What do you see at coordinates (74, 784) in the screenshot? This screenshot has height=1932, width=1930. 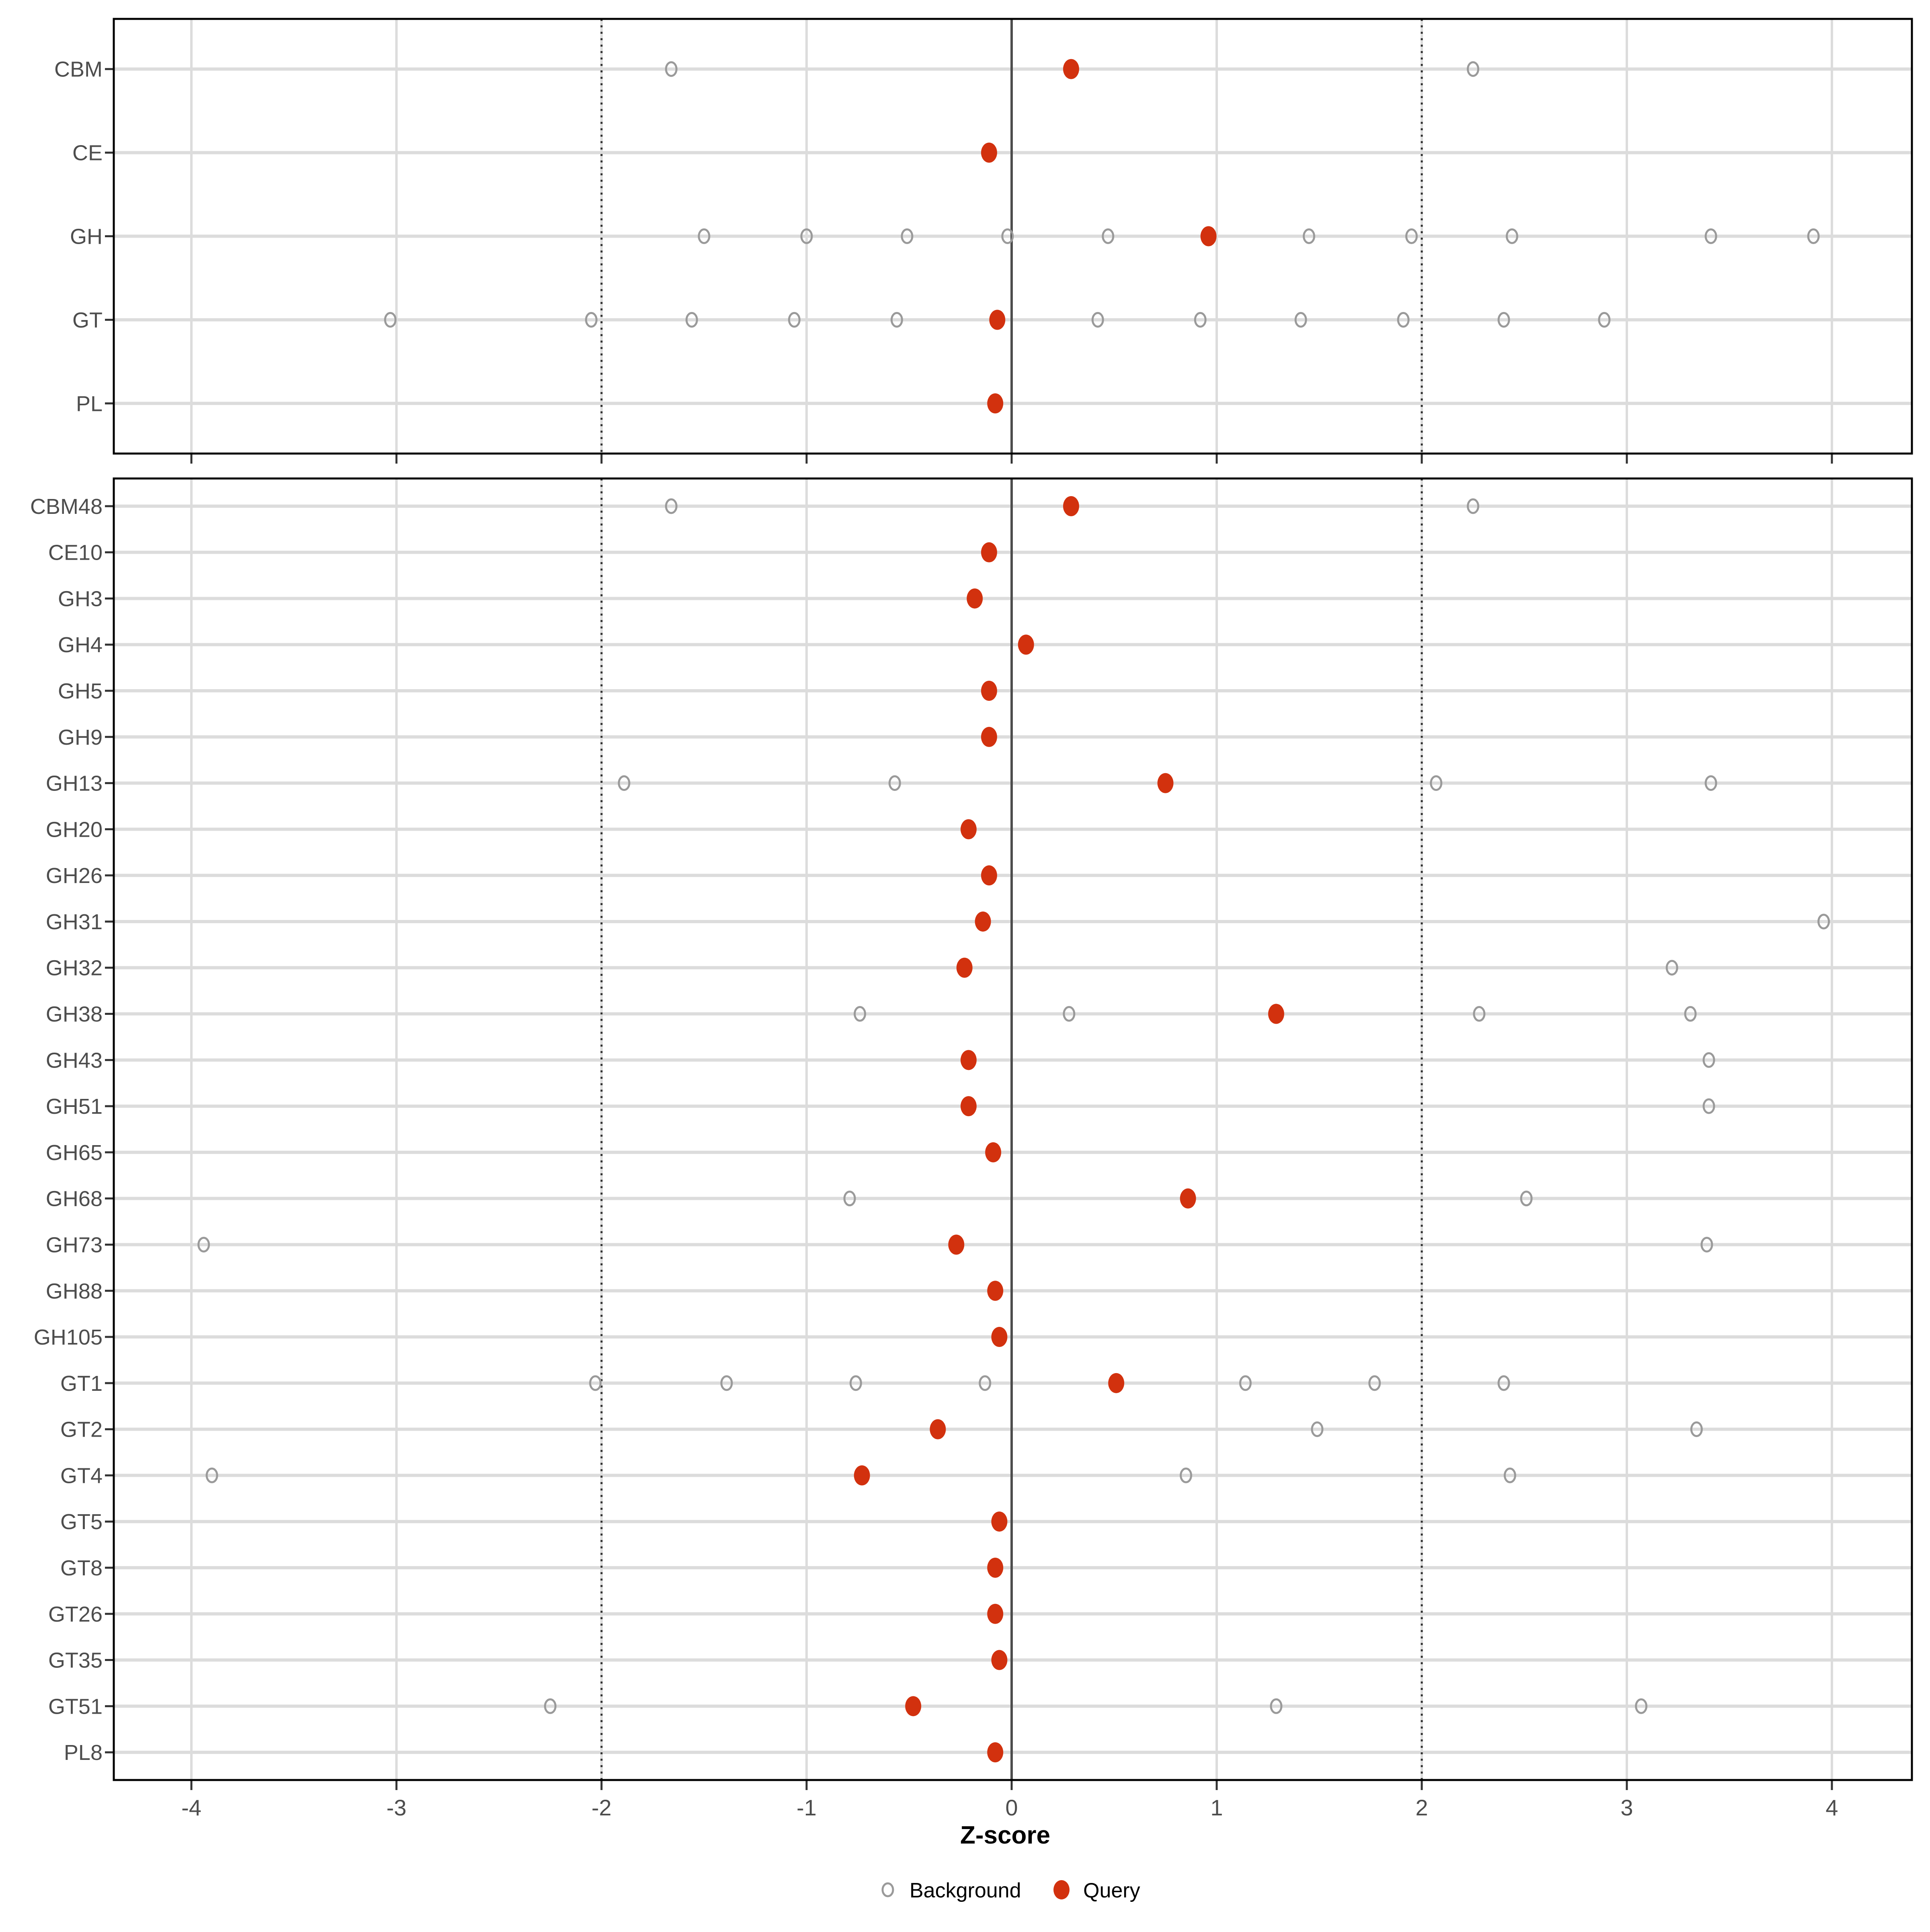 I see `y-axis-label: GH13` at bounding box center [74, 784].